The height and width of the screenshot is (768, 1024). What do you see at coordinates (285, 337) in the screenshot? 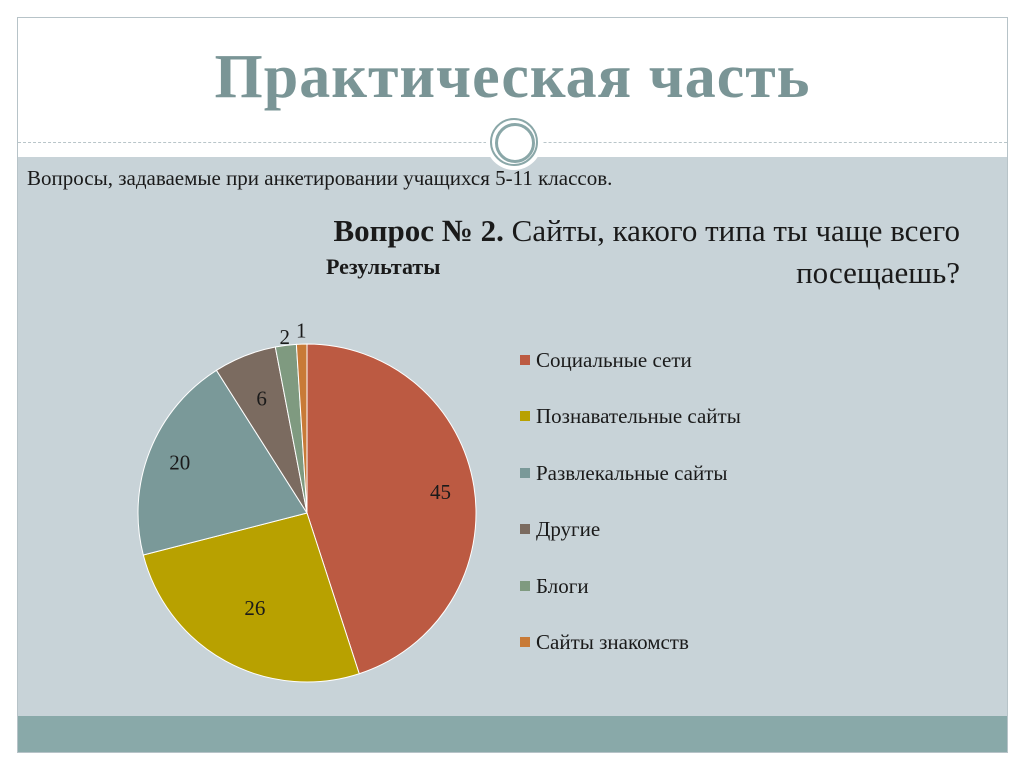
I see `pie-data-label-5: 2` at bounding box center [285, 337].